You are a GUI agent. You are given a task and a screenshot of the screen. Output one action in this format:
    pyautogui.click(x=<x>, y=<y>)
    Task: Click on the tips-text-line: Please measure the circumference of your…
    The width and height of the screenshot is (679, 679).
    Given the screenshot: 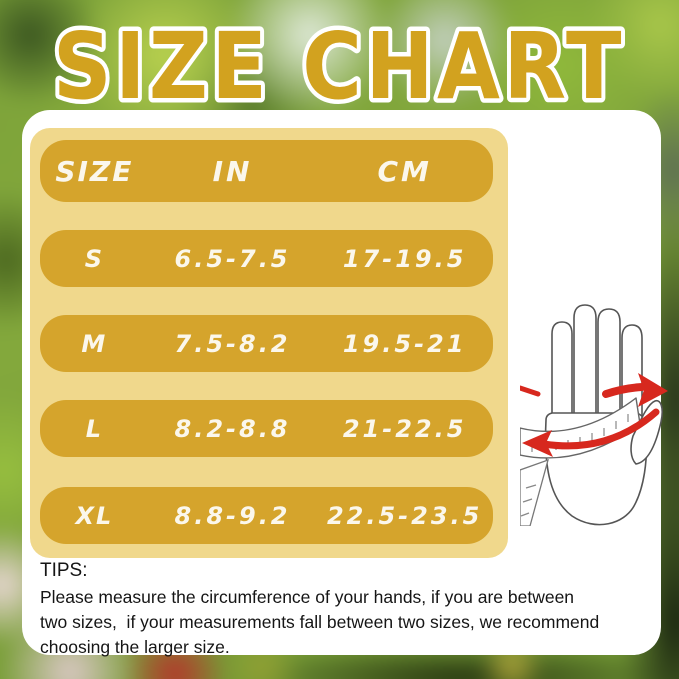 What is the action you would take?
    pyautogui.click(x=307, y=597)
    